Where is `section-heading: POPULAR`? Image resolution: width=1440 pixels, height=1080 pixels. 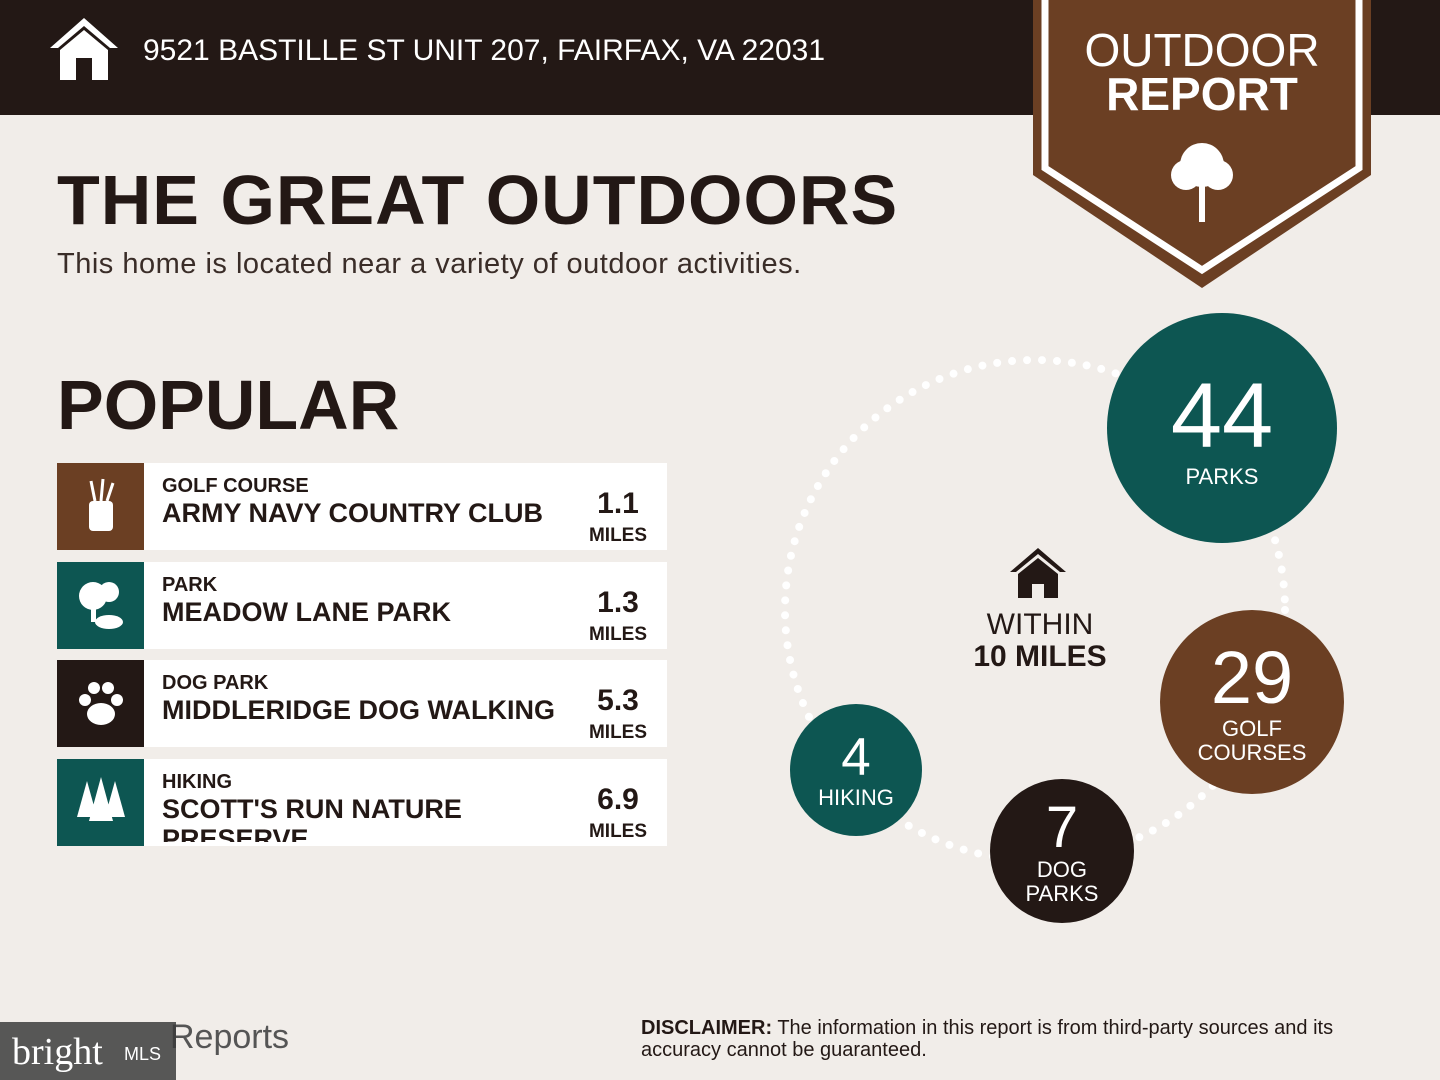 section-heading: POPULAR is located at coordinates (228, 405).